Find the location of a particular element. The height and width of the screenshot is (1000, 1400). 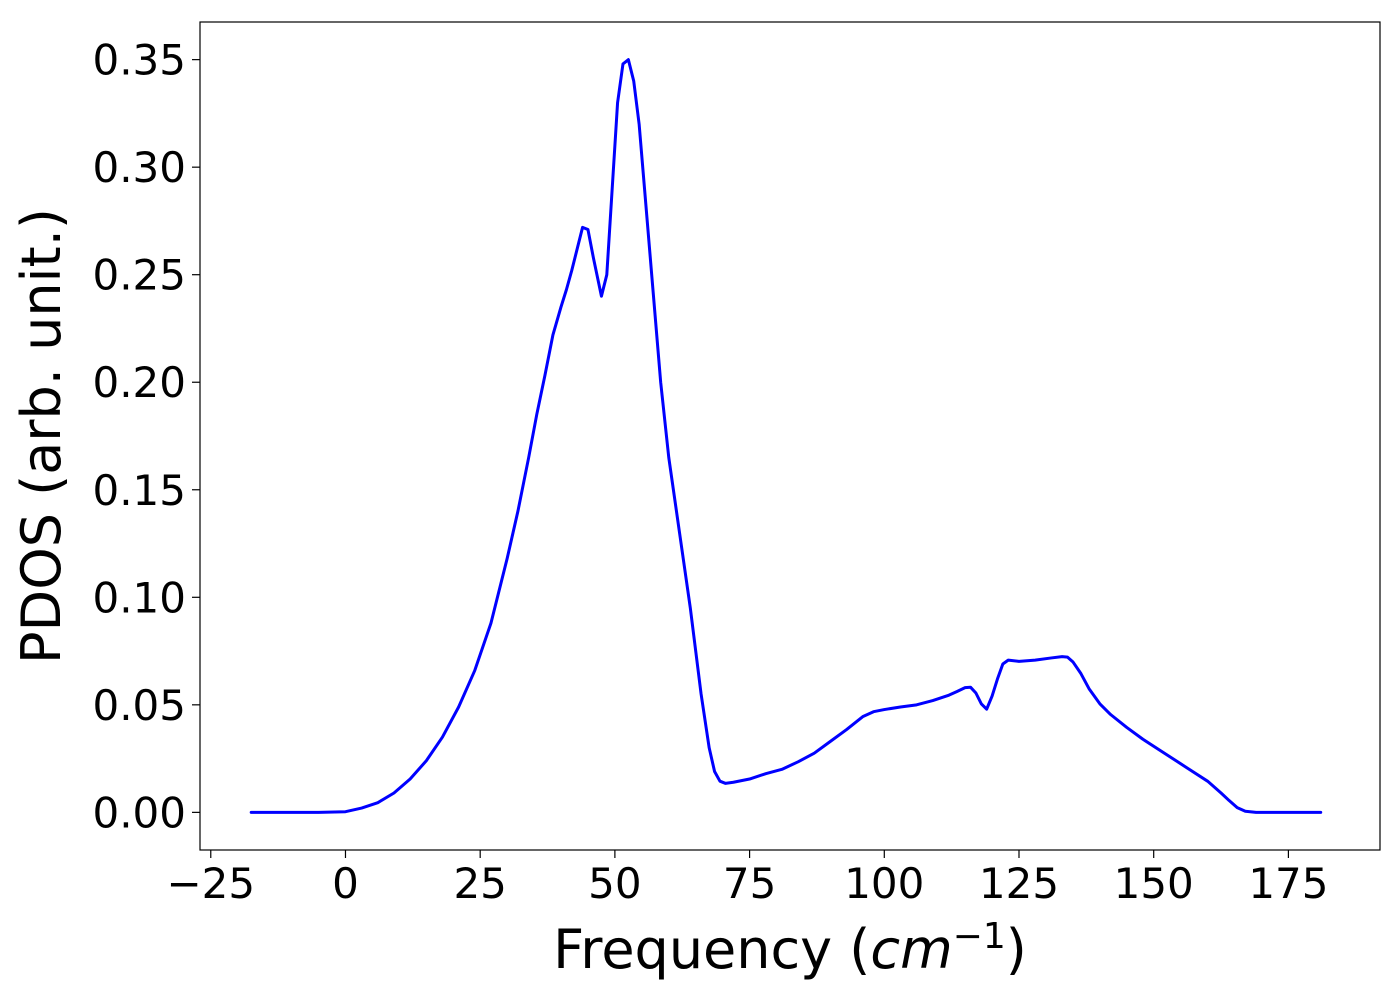

x-tick-label: 150 is located at coordinates (1154, 883).